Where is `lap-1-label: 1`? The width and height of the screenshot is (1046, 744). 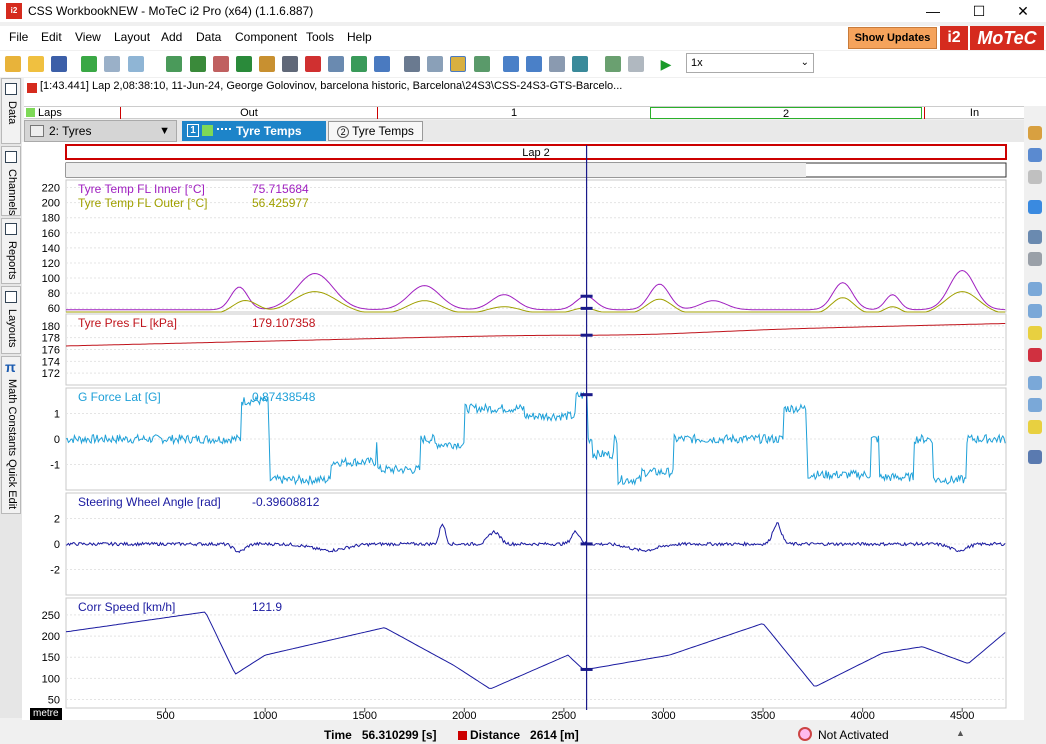
lap-1-label: 1 is located at coordinates (514, 113).